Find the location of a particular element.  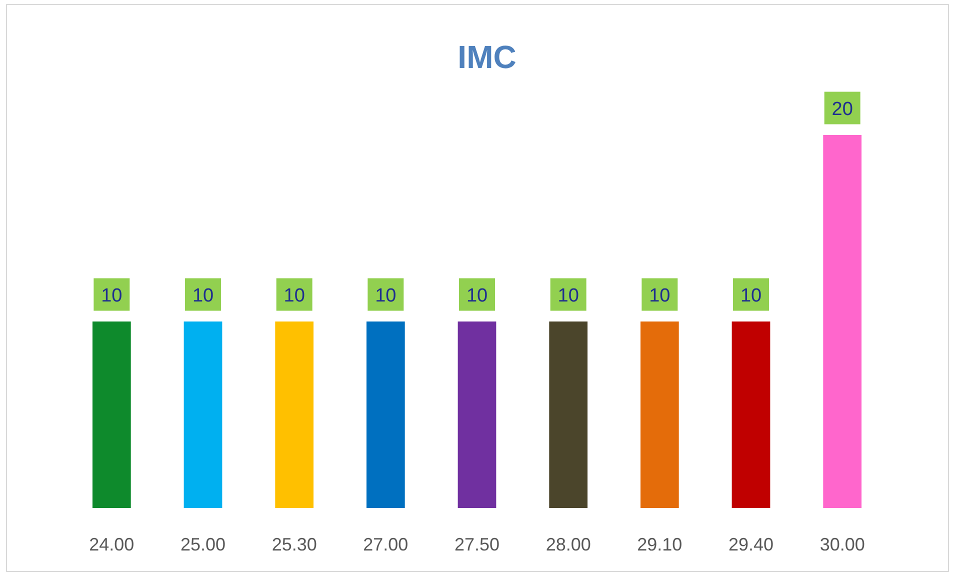

x-tick-label: 30.00 is located at coordinates (842, 544).